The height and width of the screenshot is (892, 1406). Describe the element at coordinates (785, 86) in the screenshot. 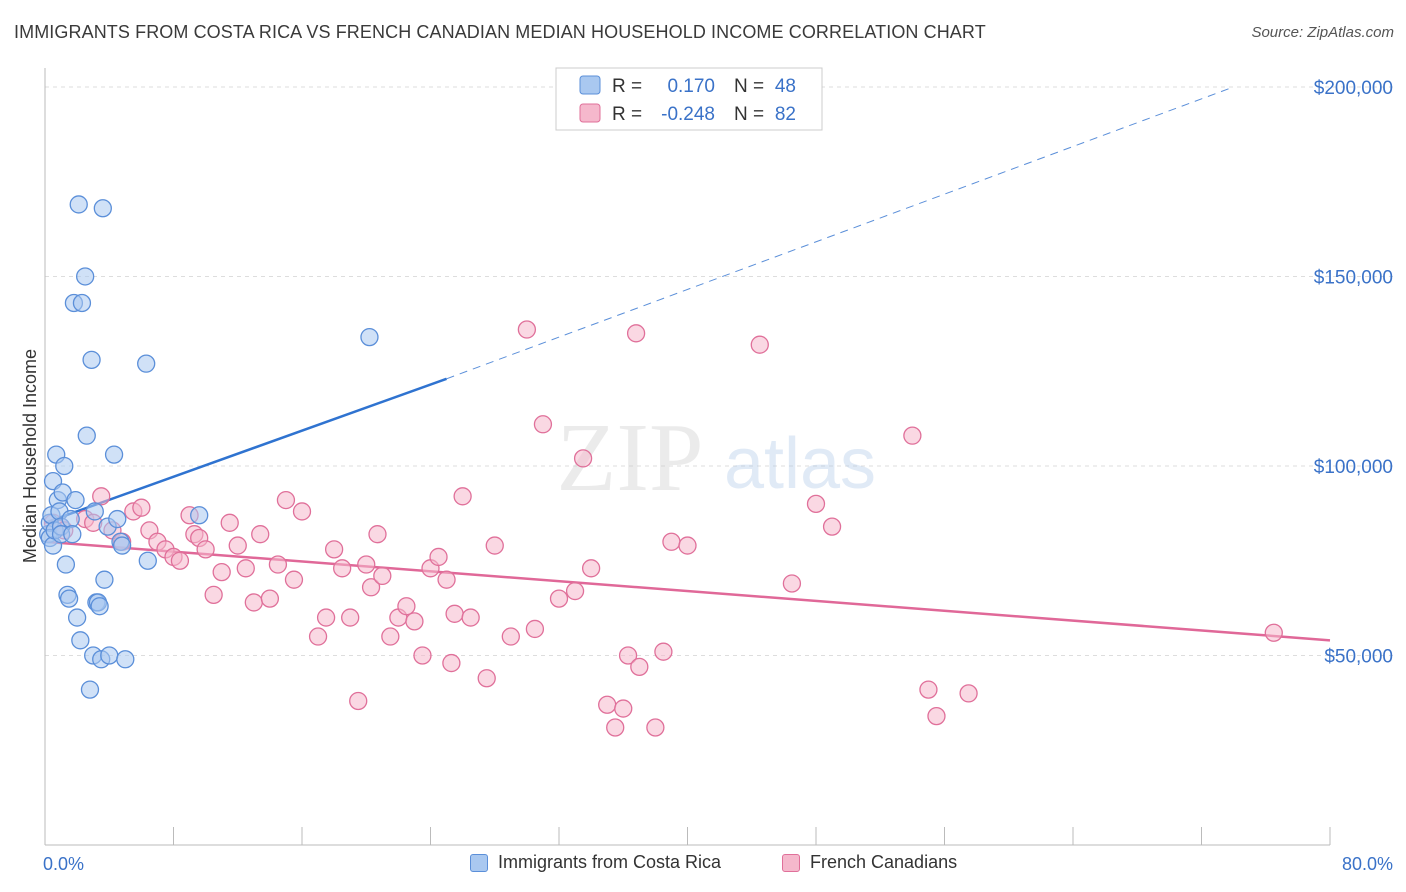

I see `legend-n-value: 48` at that location.